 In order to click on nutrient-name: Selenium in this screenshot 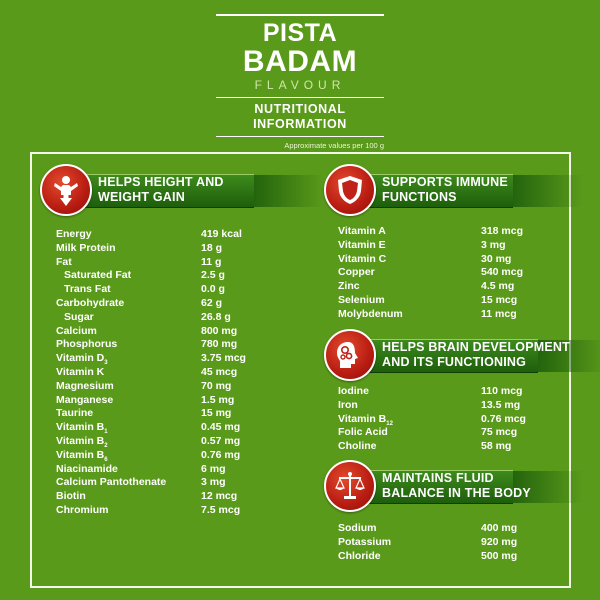, I will do `click(361, 299)`.